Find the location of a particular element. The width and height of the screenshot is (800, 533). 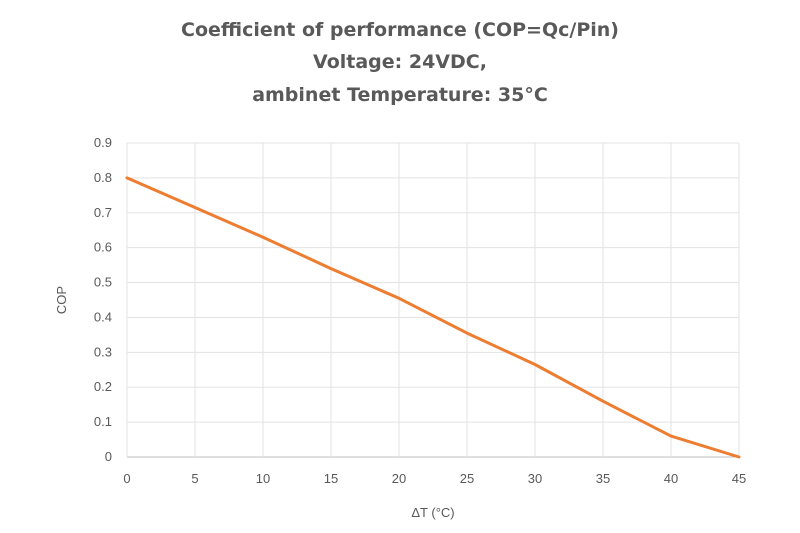

y-tick-label: 0.6 is located at coordinates (103, 247).